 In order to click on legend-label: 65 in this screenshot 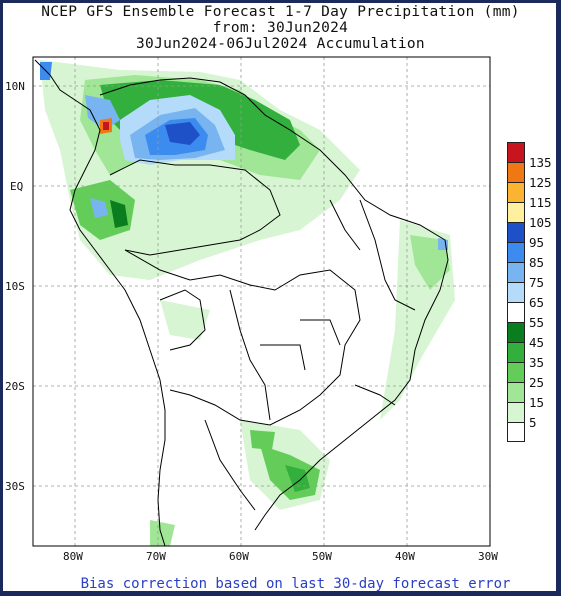, I will do `click(537, 302)`.